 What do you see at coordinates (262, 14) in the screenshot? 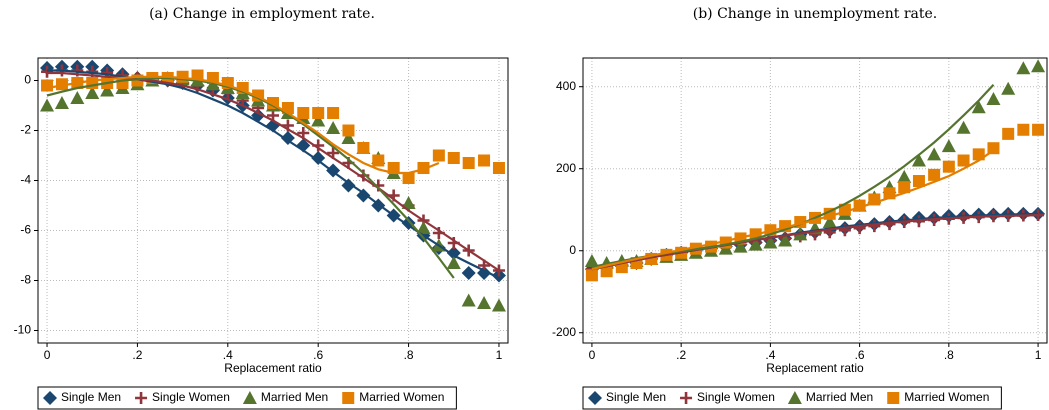
I see `chart-title: (a) Change in employment rate.` at bounding box center [262, 14].